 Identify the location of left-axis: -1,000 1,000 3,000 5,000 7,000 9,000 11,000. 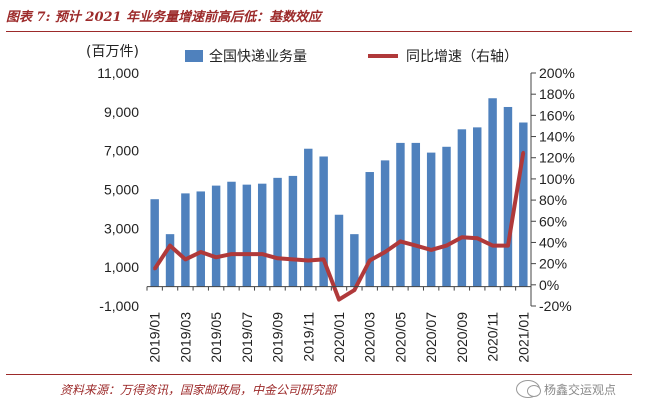
(118, 189).